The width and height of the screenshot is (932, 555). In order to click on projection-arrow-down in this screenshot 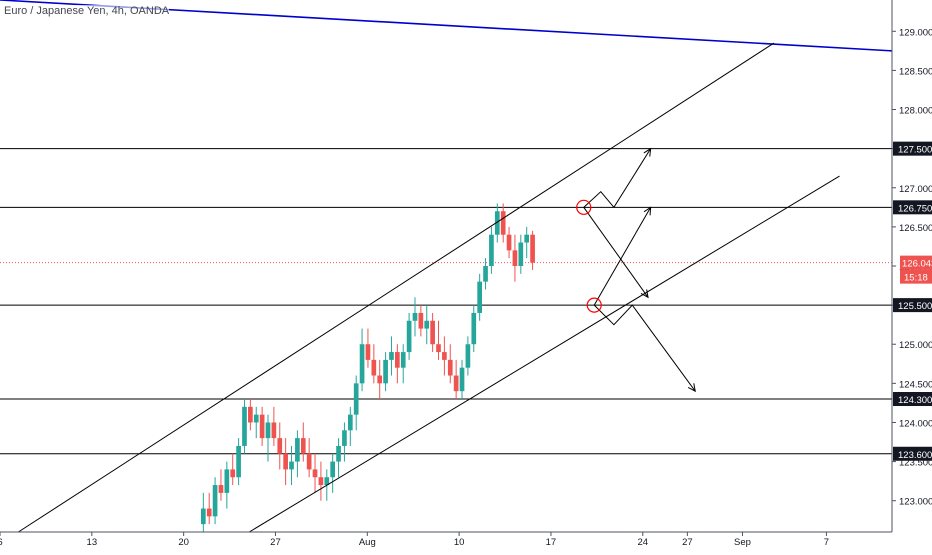, I will do `click(616, 252)`.